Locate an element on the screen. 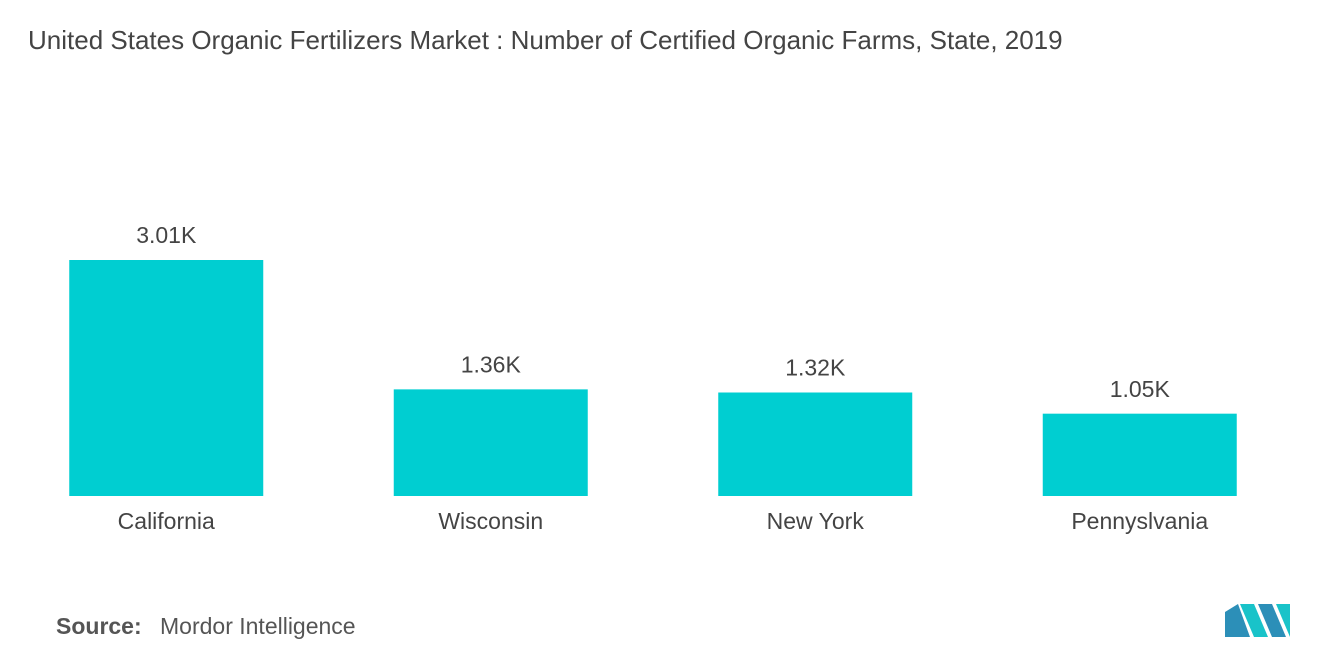 Image resolution: width=1320 pixels, height=665 pixels. logo is located at coordinates (1257, 620).